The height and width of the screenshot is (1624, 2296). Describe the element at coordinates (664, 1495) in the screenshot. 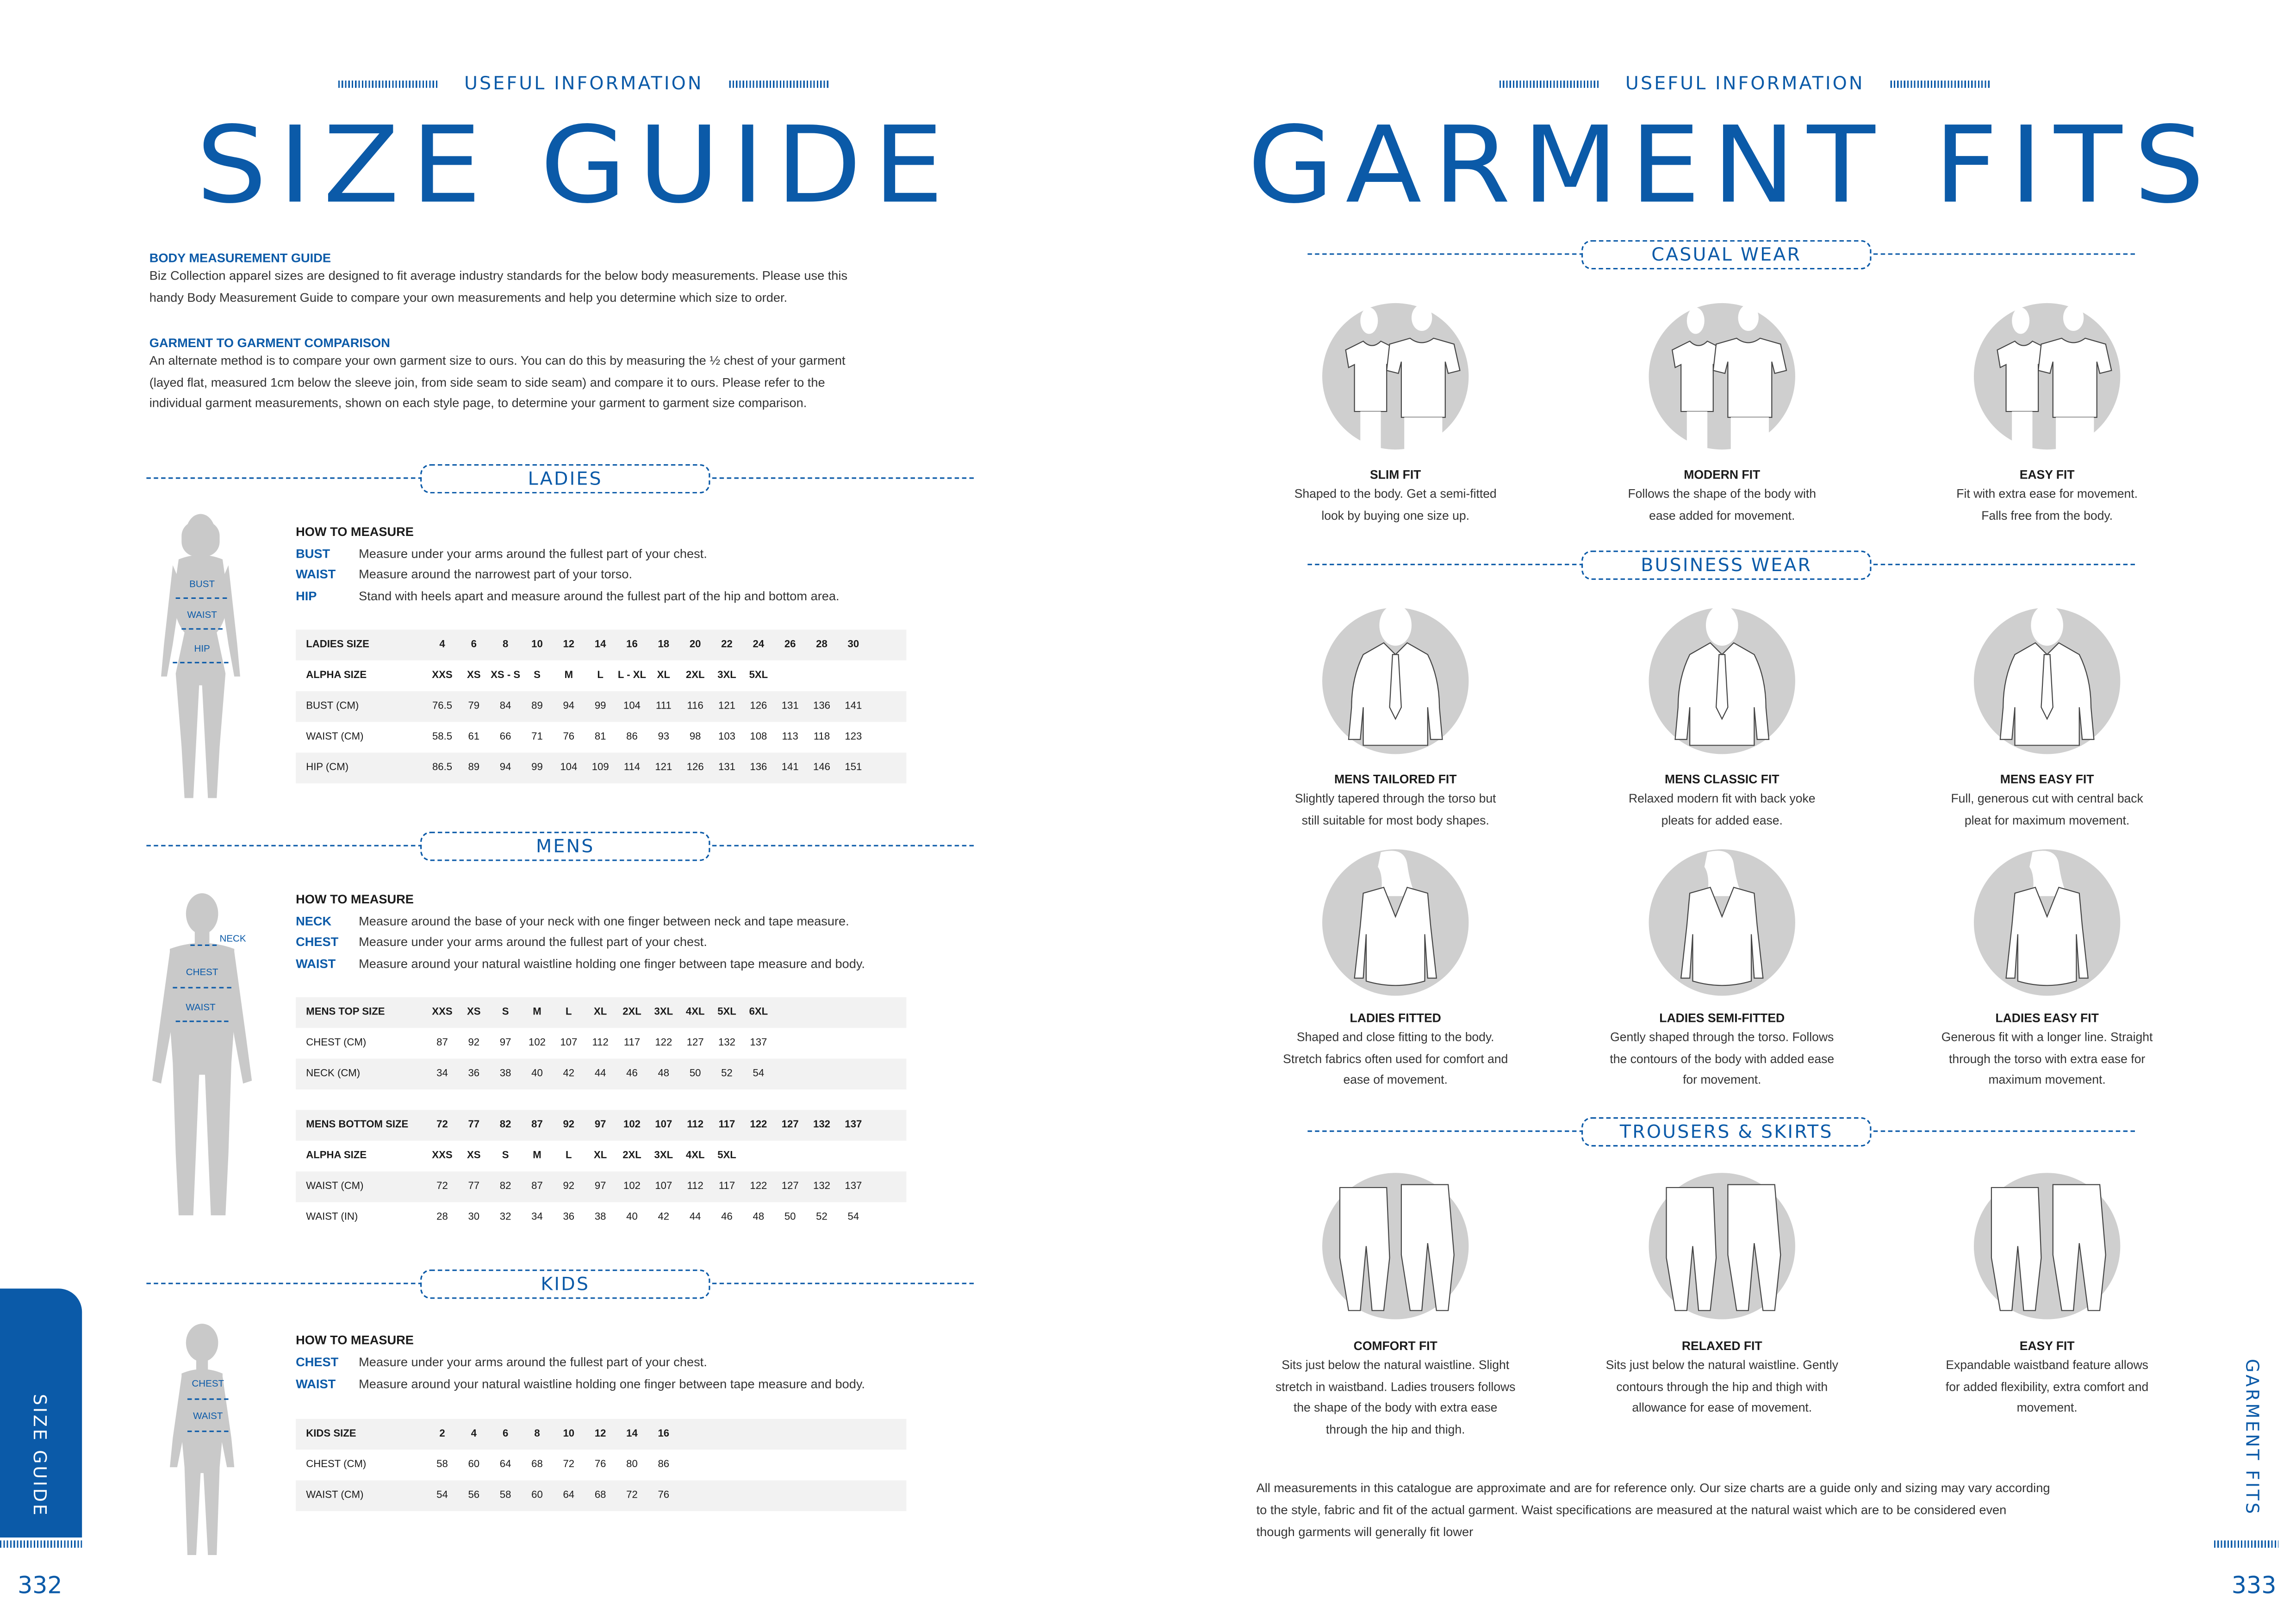

I see `table-cell: 76` at that location.